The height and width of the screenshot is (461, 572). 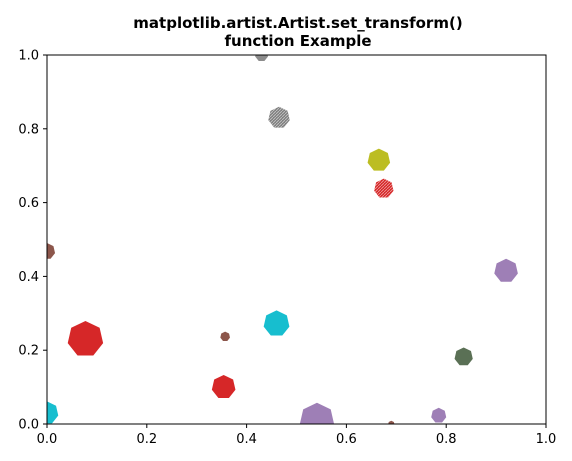 What do you see at coordinates (297, 23) in the screenshot?
I see `chart-title-line1: matplotlib.artist.Artist.set_transform()` at bounding box center [297, 23].